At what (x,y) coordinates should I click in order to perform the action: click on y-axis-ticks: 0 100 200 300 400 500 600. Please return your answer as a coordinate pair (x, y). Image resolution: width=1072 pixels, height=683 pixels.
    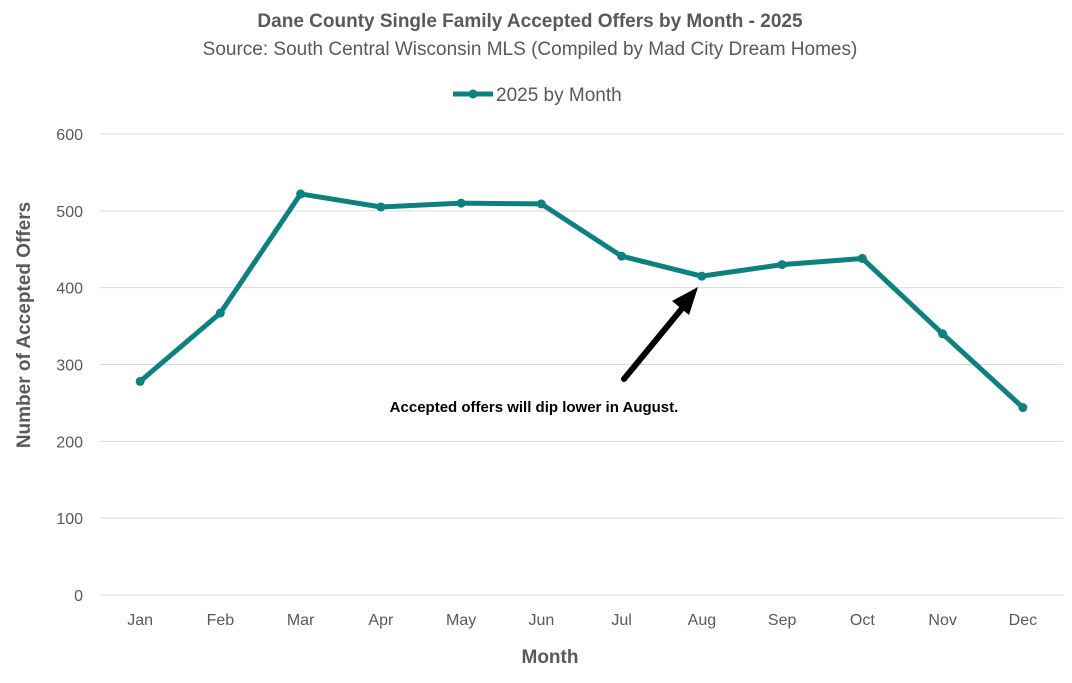
    Looking at the image, I should click on (69, 366).